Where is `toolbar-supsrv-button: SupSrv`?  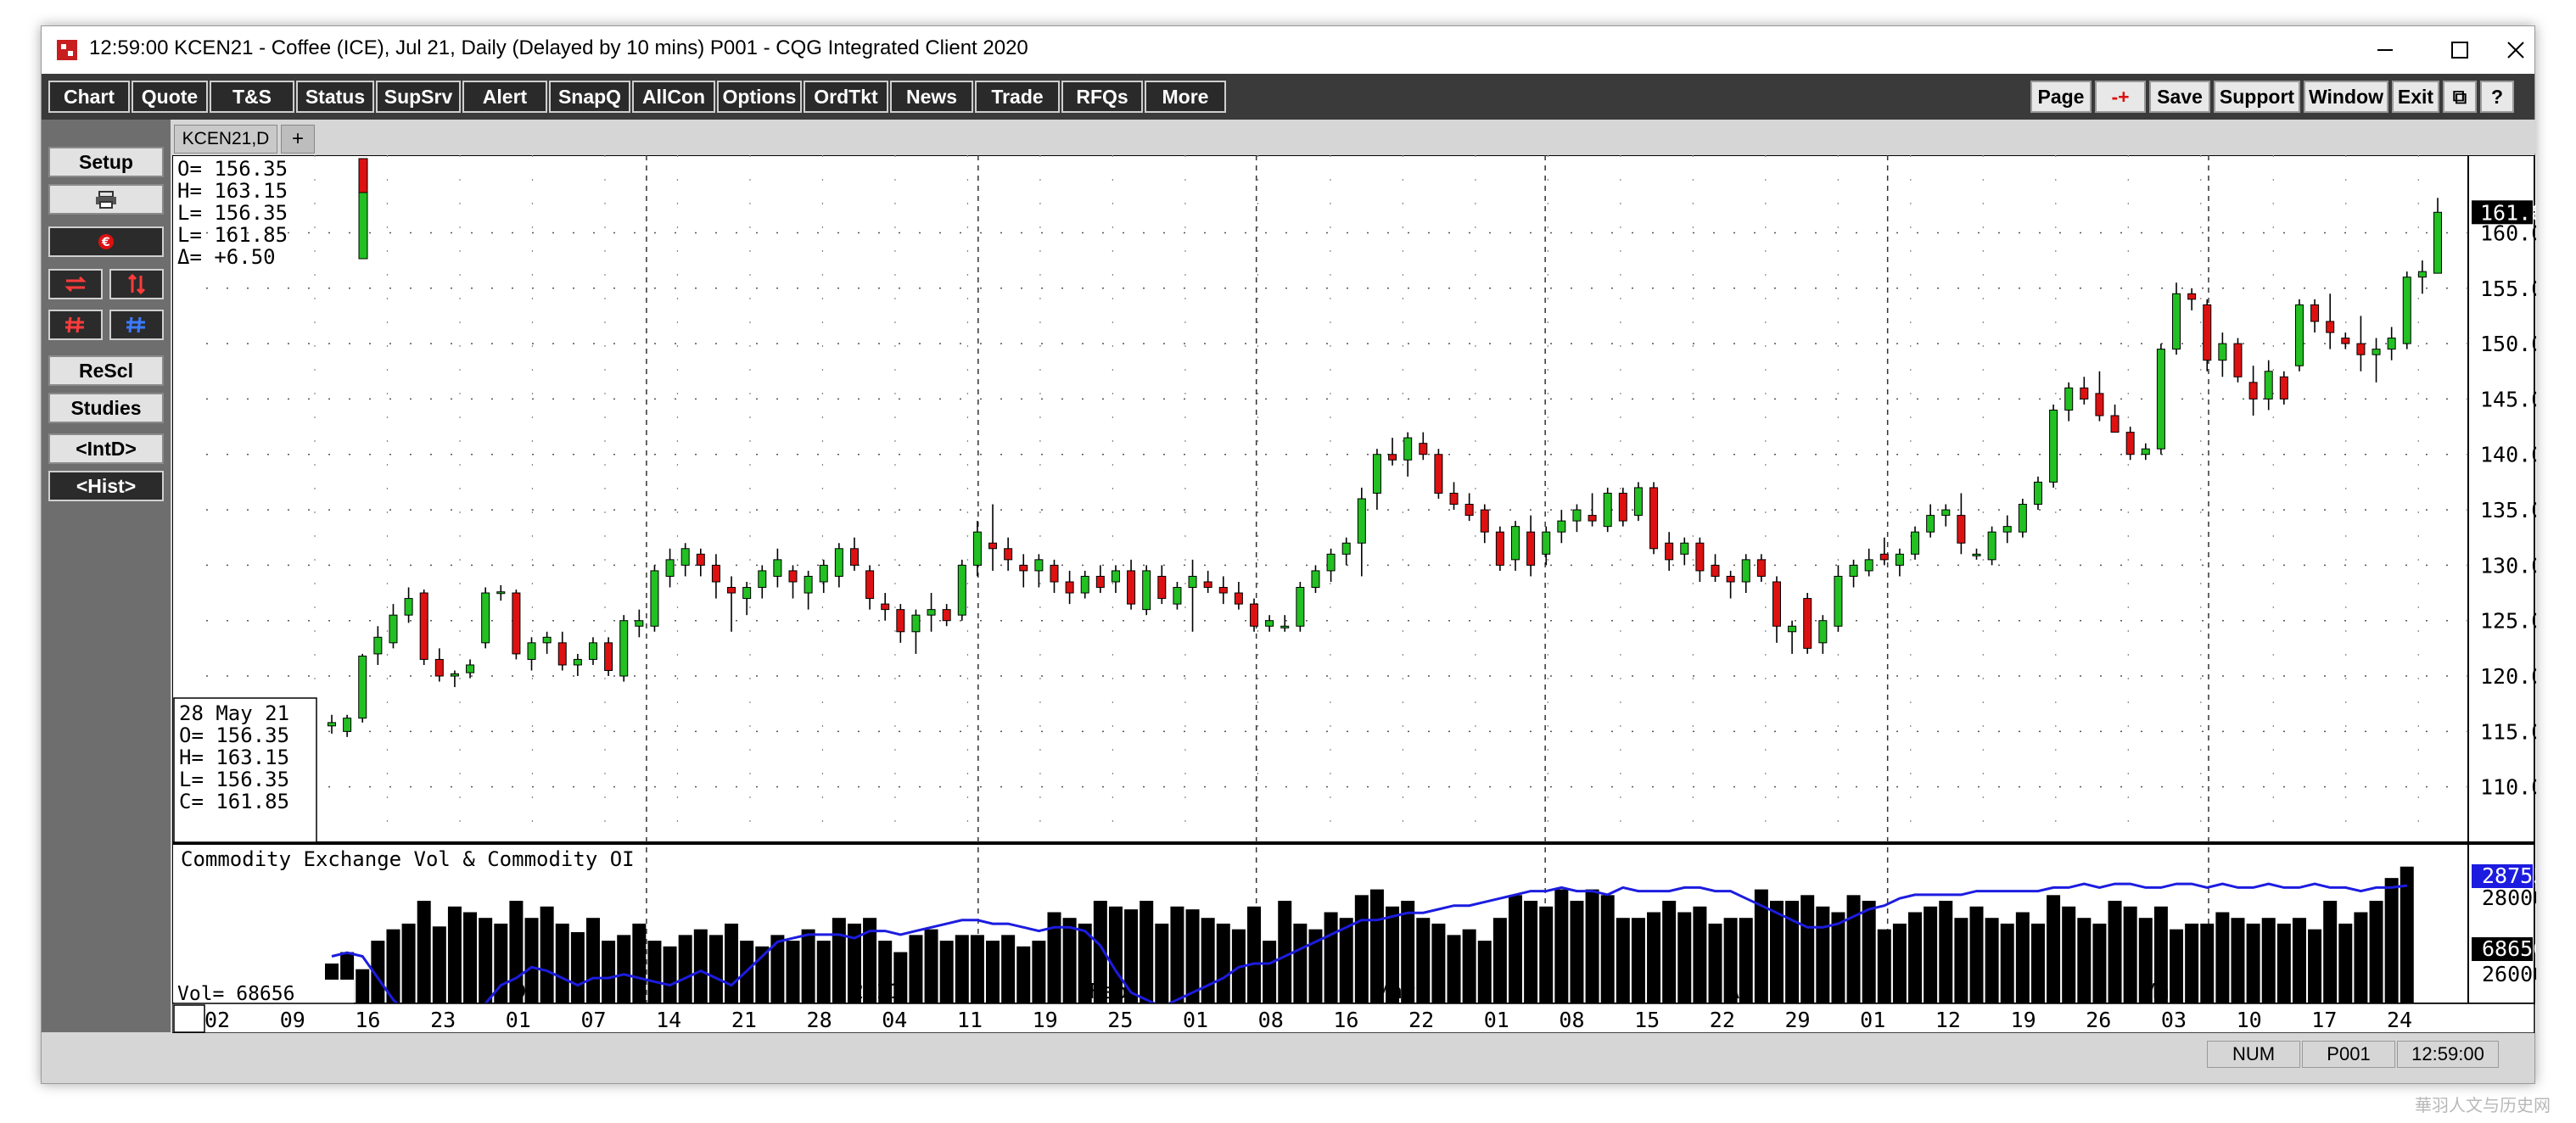
toolbar-supsrv-button: SupSrv is located at coordinates (419, 97).